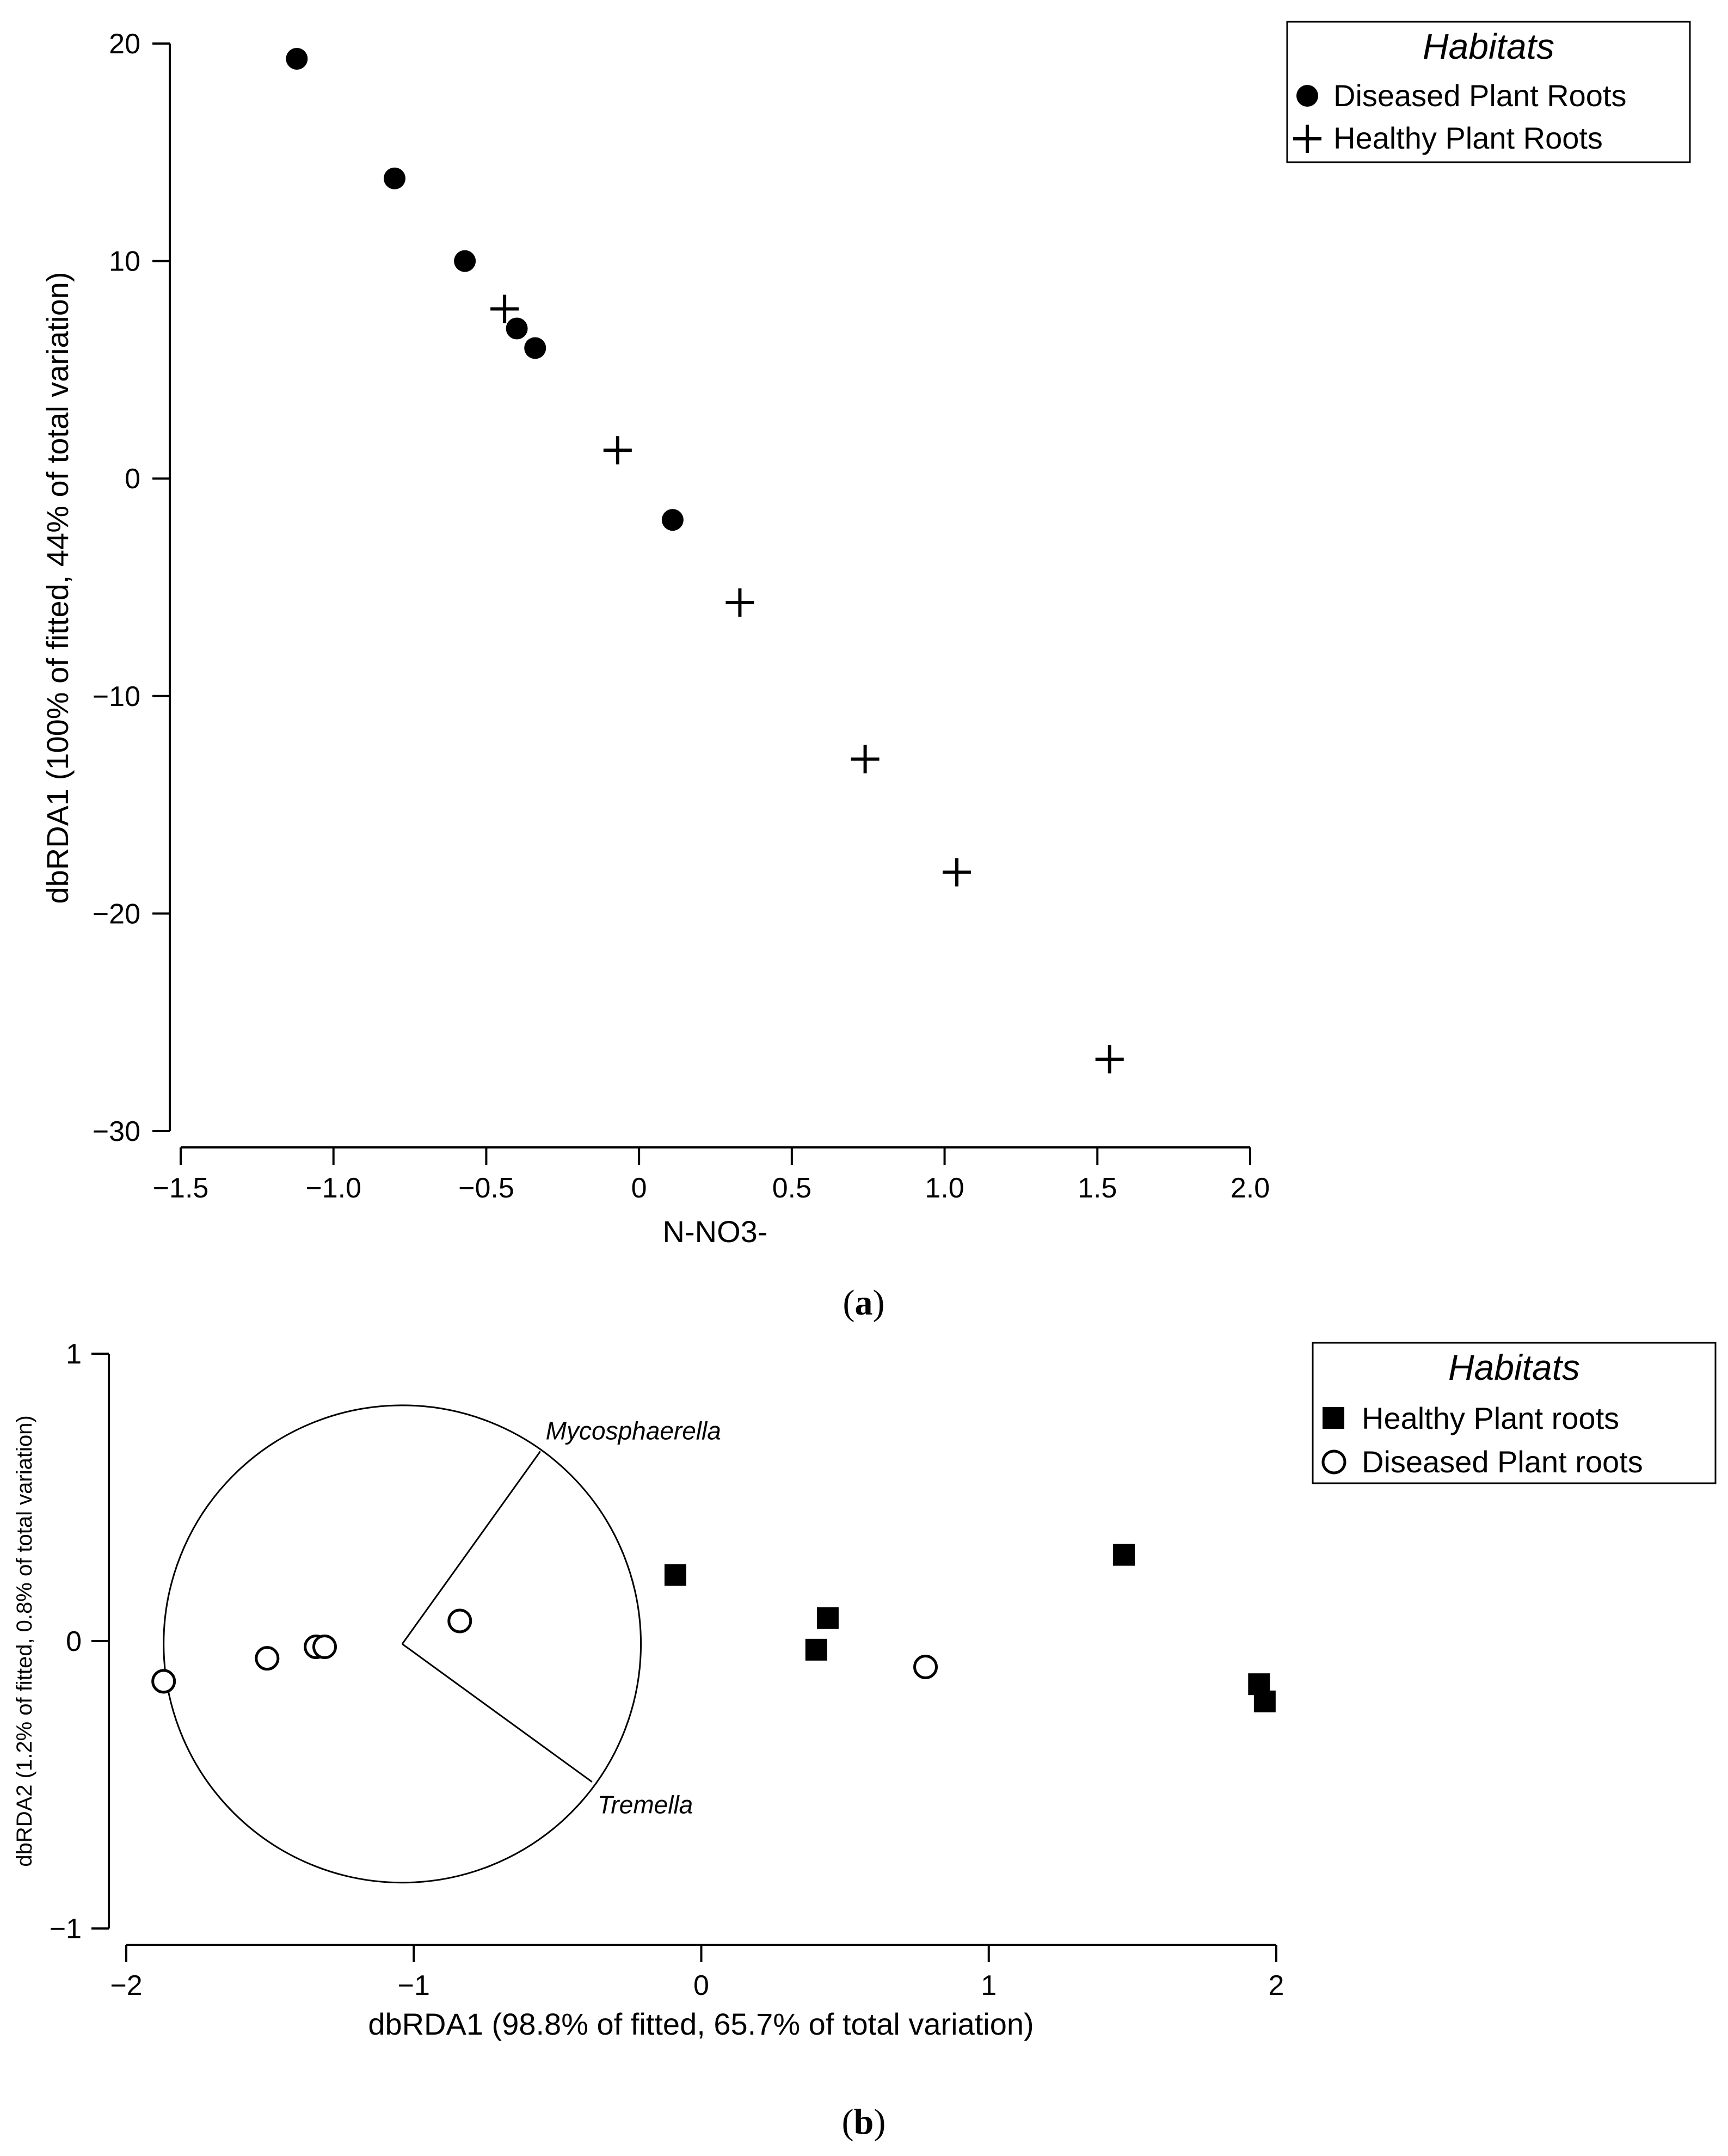 This screenshot has width=1728, height=2156. I want to click on panel-b-vector-label: Mycosphaerella, so click(633, 1431).